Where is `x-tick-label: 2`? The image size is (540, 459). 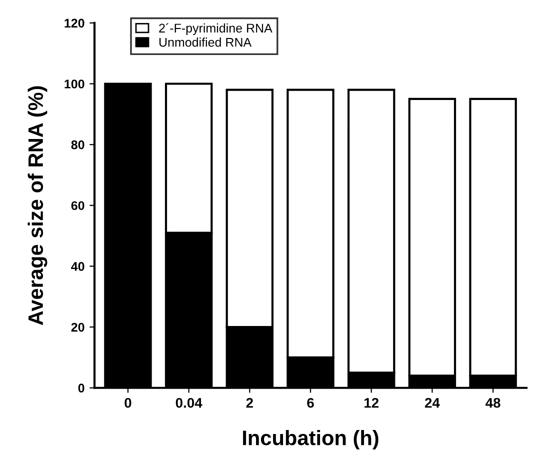
x-tick-label: 2 is located at coordinates (249, 403).